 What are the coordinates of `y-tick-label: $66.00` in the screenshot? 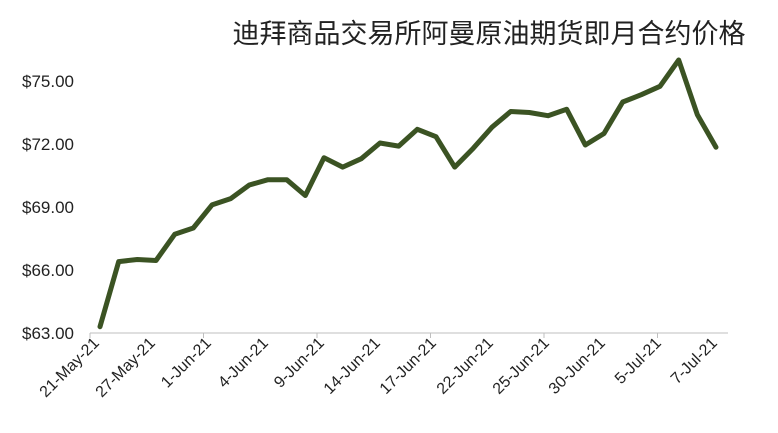 It's located at (48, 270).